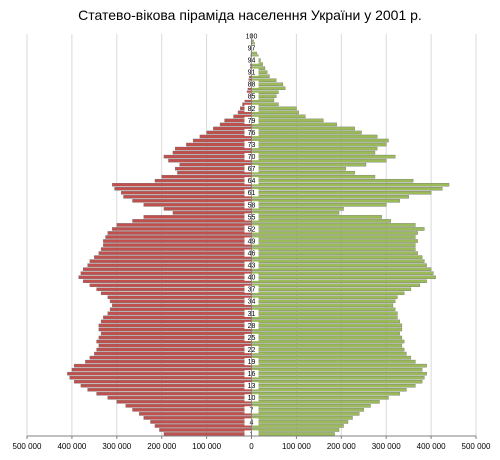 The width and height of the screenshot is (500, 460). I want to click on x-tick-label-7: 200 000, so click(341, 446).